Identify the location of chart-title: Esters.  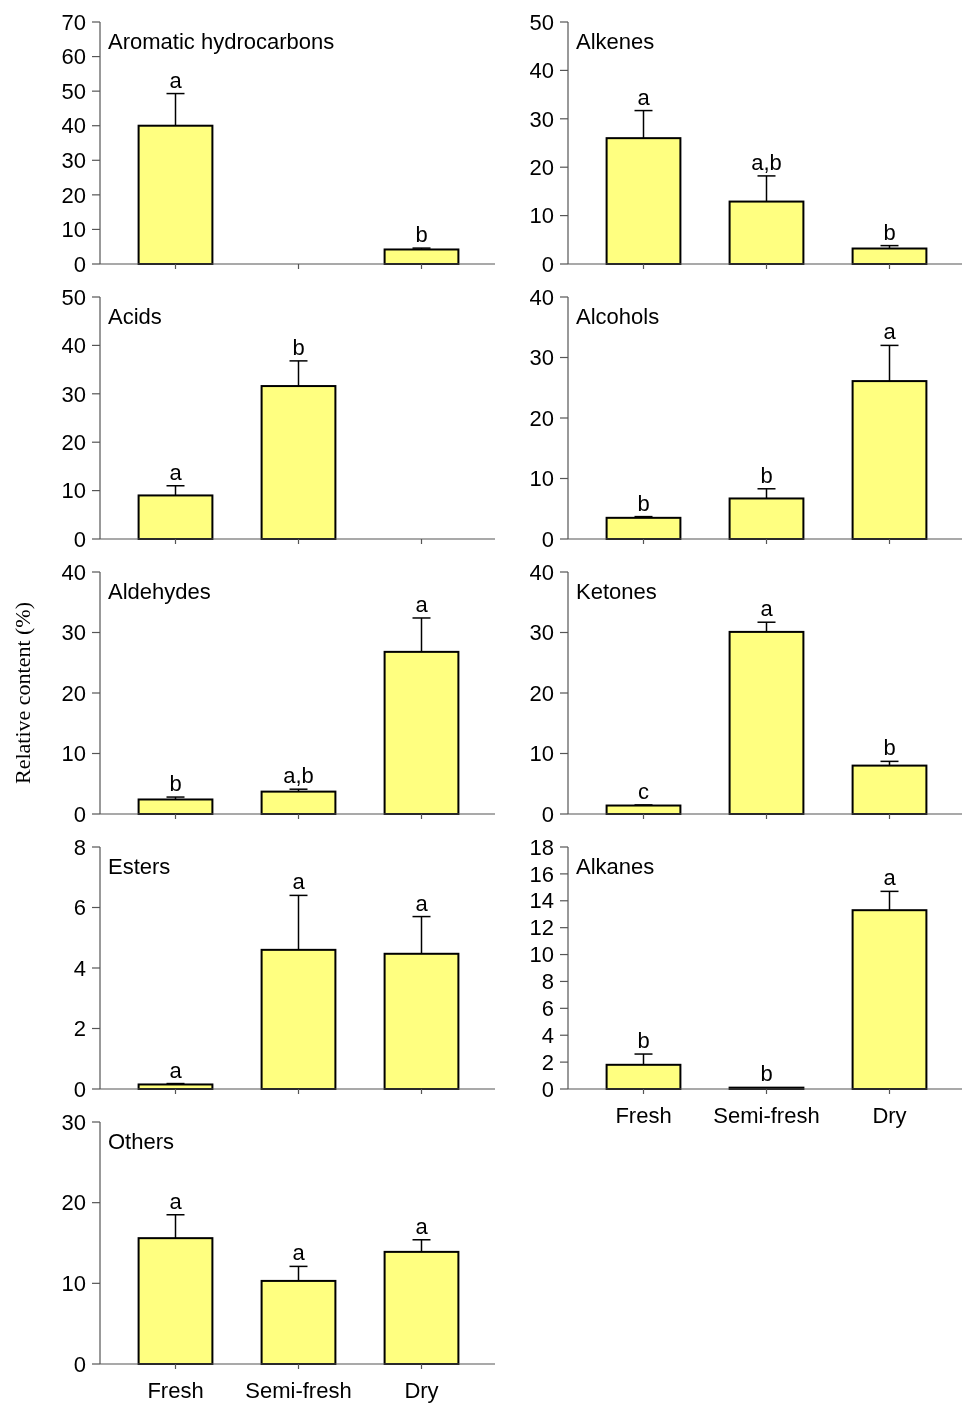
(139, 866).